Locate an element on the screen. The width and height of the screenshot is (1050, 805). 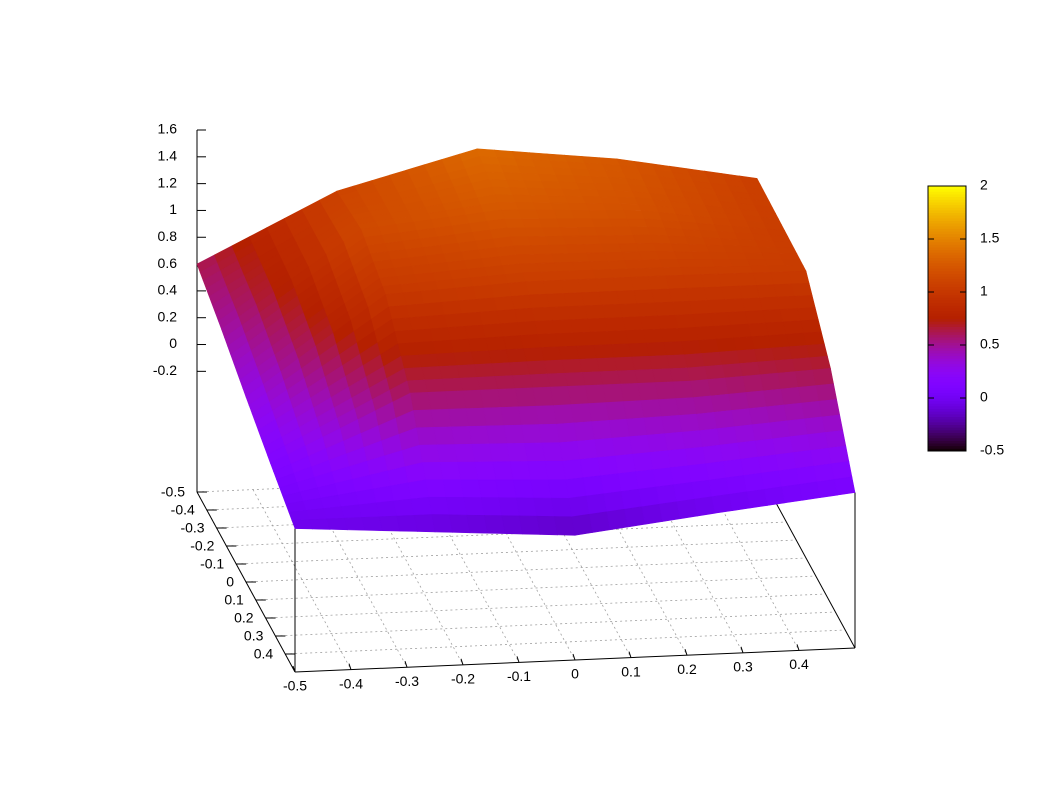
axis-line is located at coordinates (246, 582).